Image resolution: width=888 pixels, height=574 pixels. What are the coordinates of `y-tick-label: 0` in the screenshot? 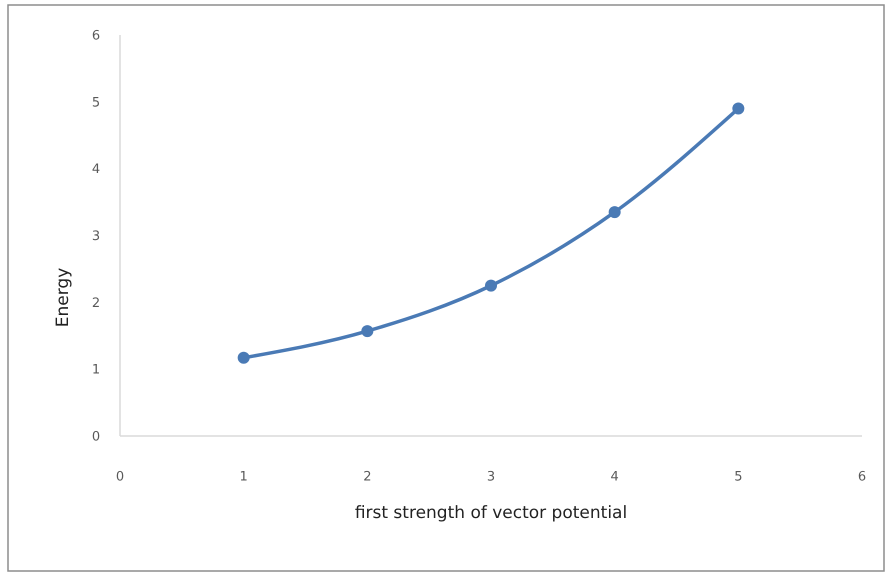 It's located at (96, 437).